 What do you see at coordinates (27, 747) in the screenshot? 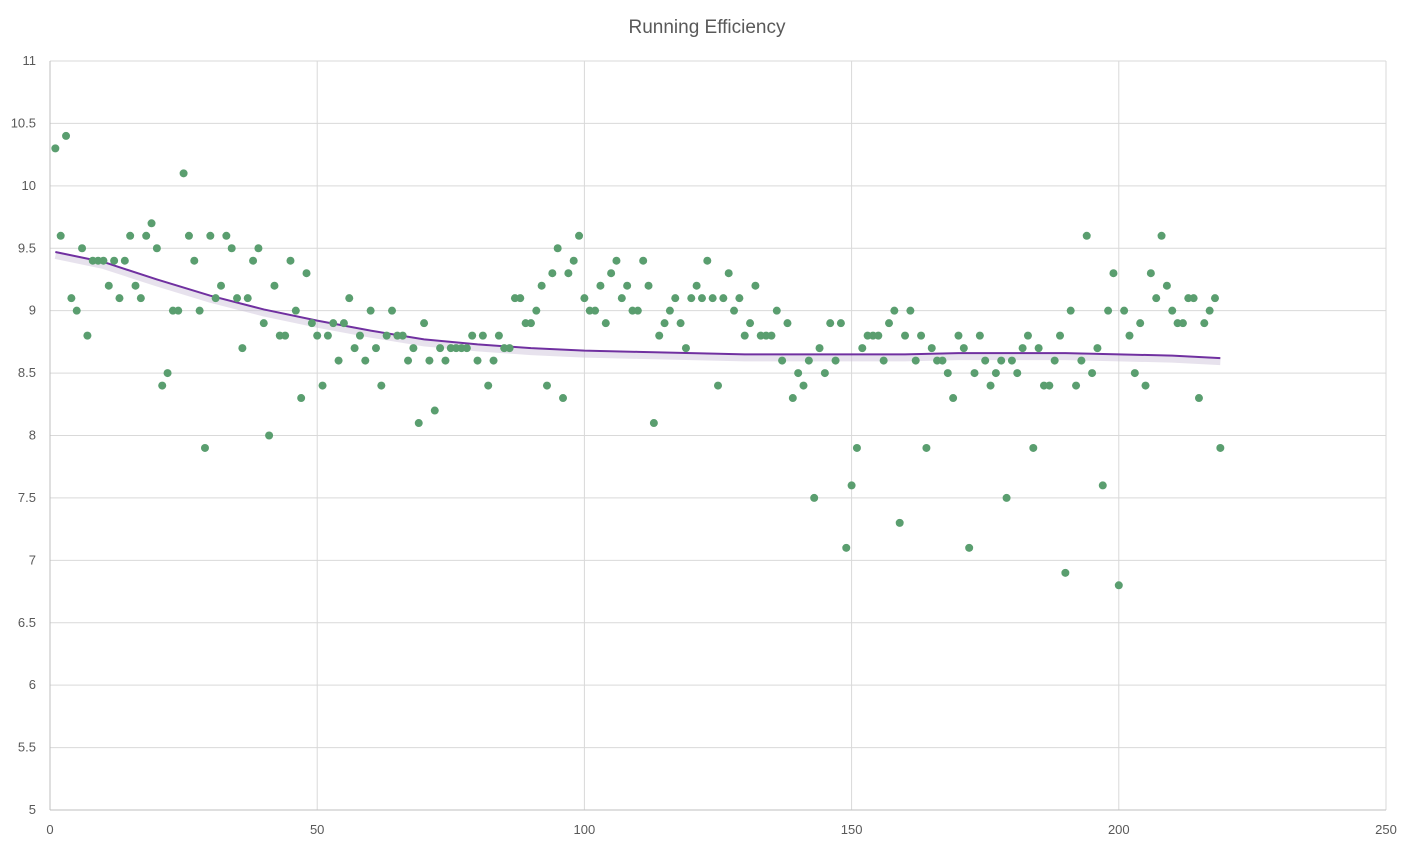
I see `y-tick-label: 5.5` at bounding box center [27, 747].